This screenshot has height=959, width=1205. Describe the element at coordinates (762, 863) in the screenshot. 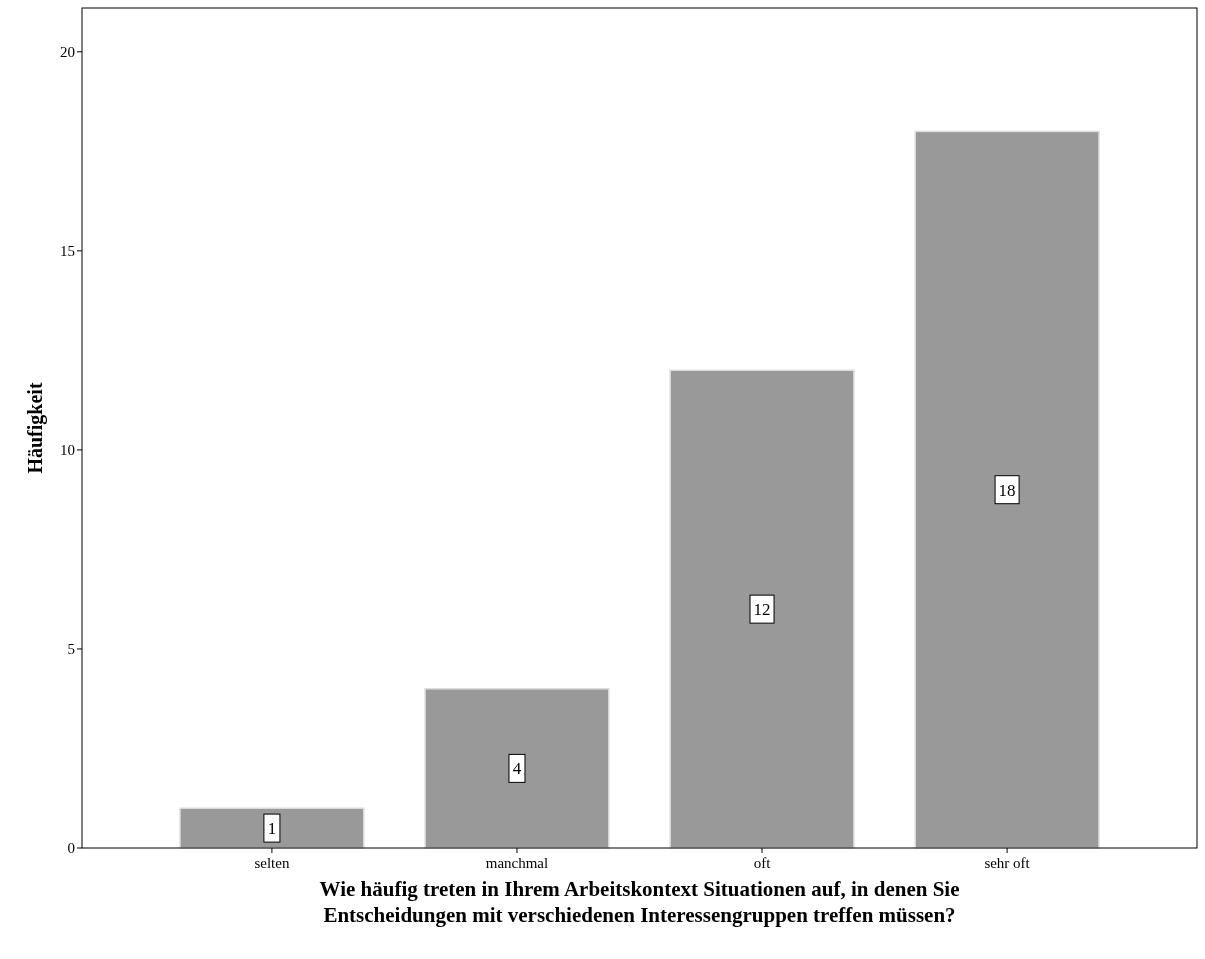

I see `x-tick-label: oft` at that location.